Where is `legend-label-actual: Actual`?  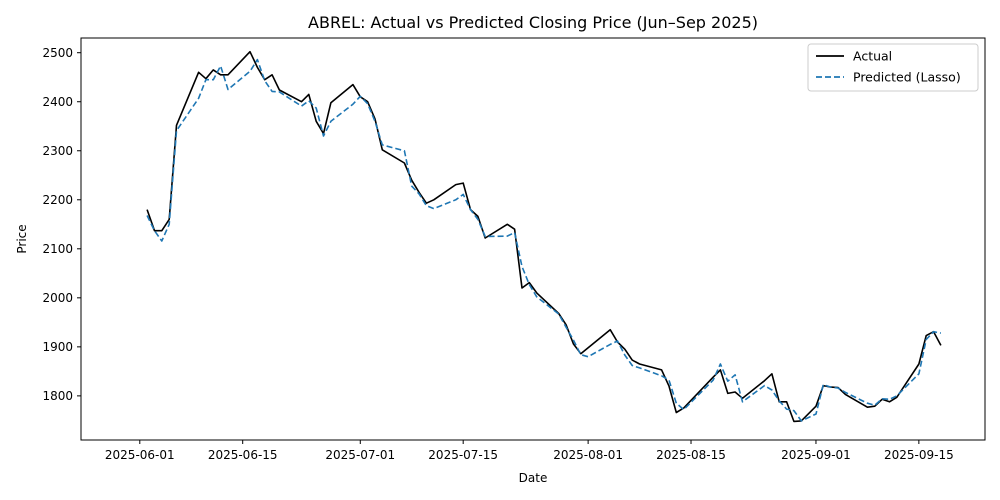
legend-label-actual: Actual is located at coordinates (872, 56).